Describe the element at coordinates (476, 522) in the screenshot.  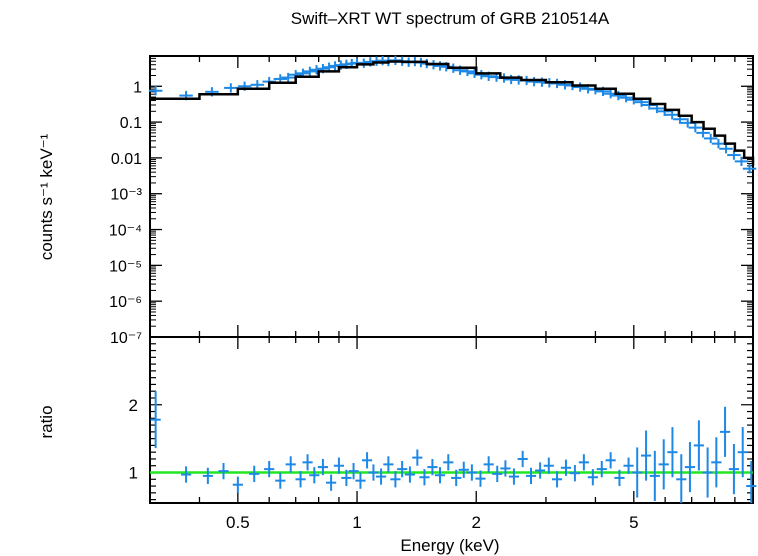
I see `x-tick-label: 2` at that location.